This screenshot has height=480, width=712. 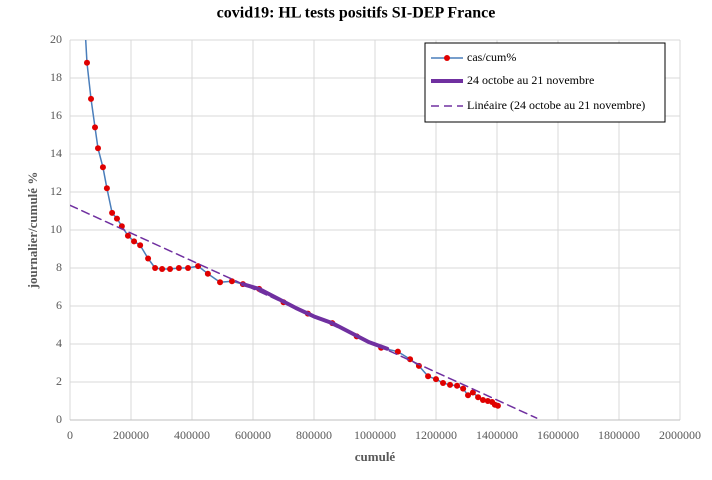 I want to click on y-tick-label: 2, so click(x=59, y=381).